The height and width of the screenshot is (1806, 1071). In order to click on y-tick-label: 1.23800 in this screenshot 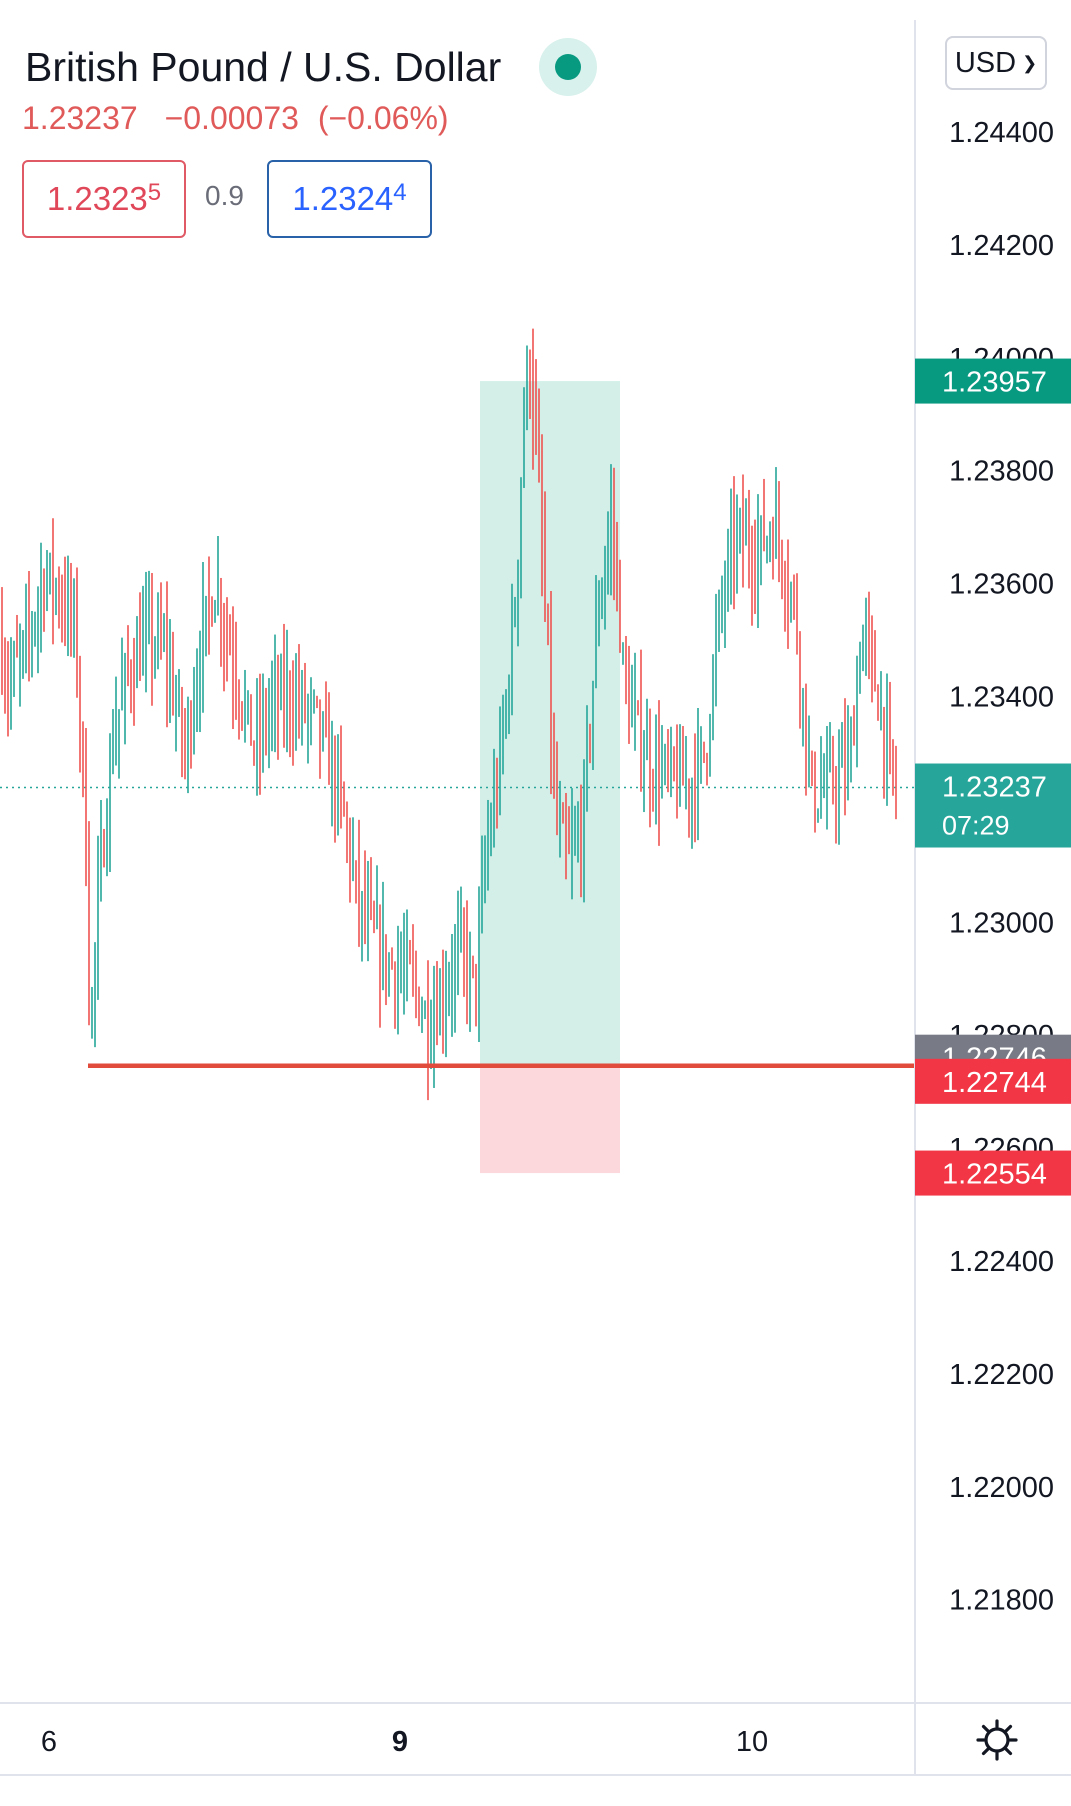, I will do `click(1001, 472)`.